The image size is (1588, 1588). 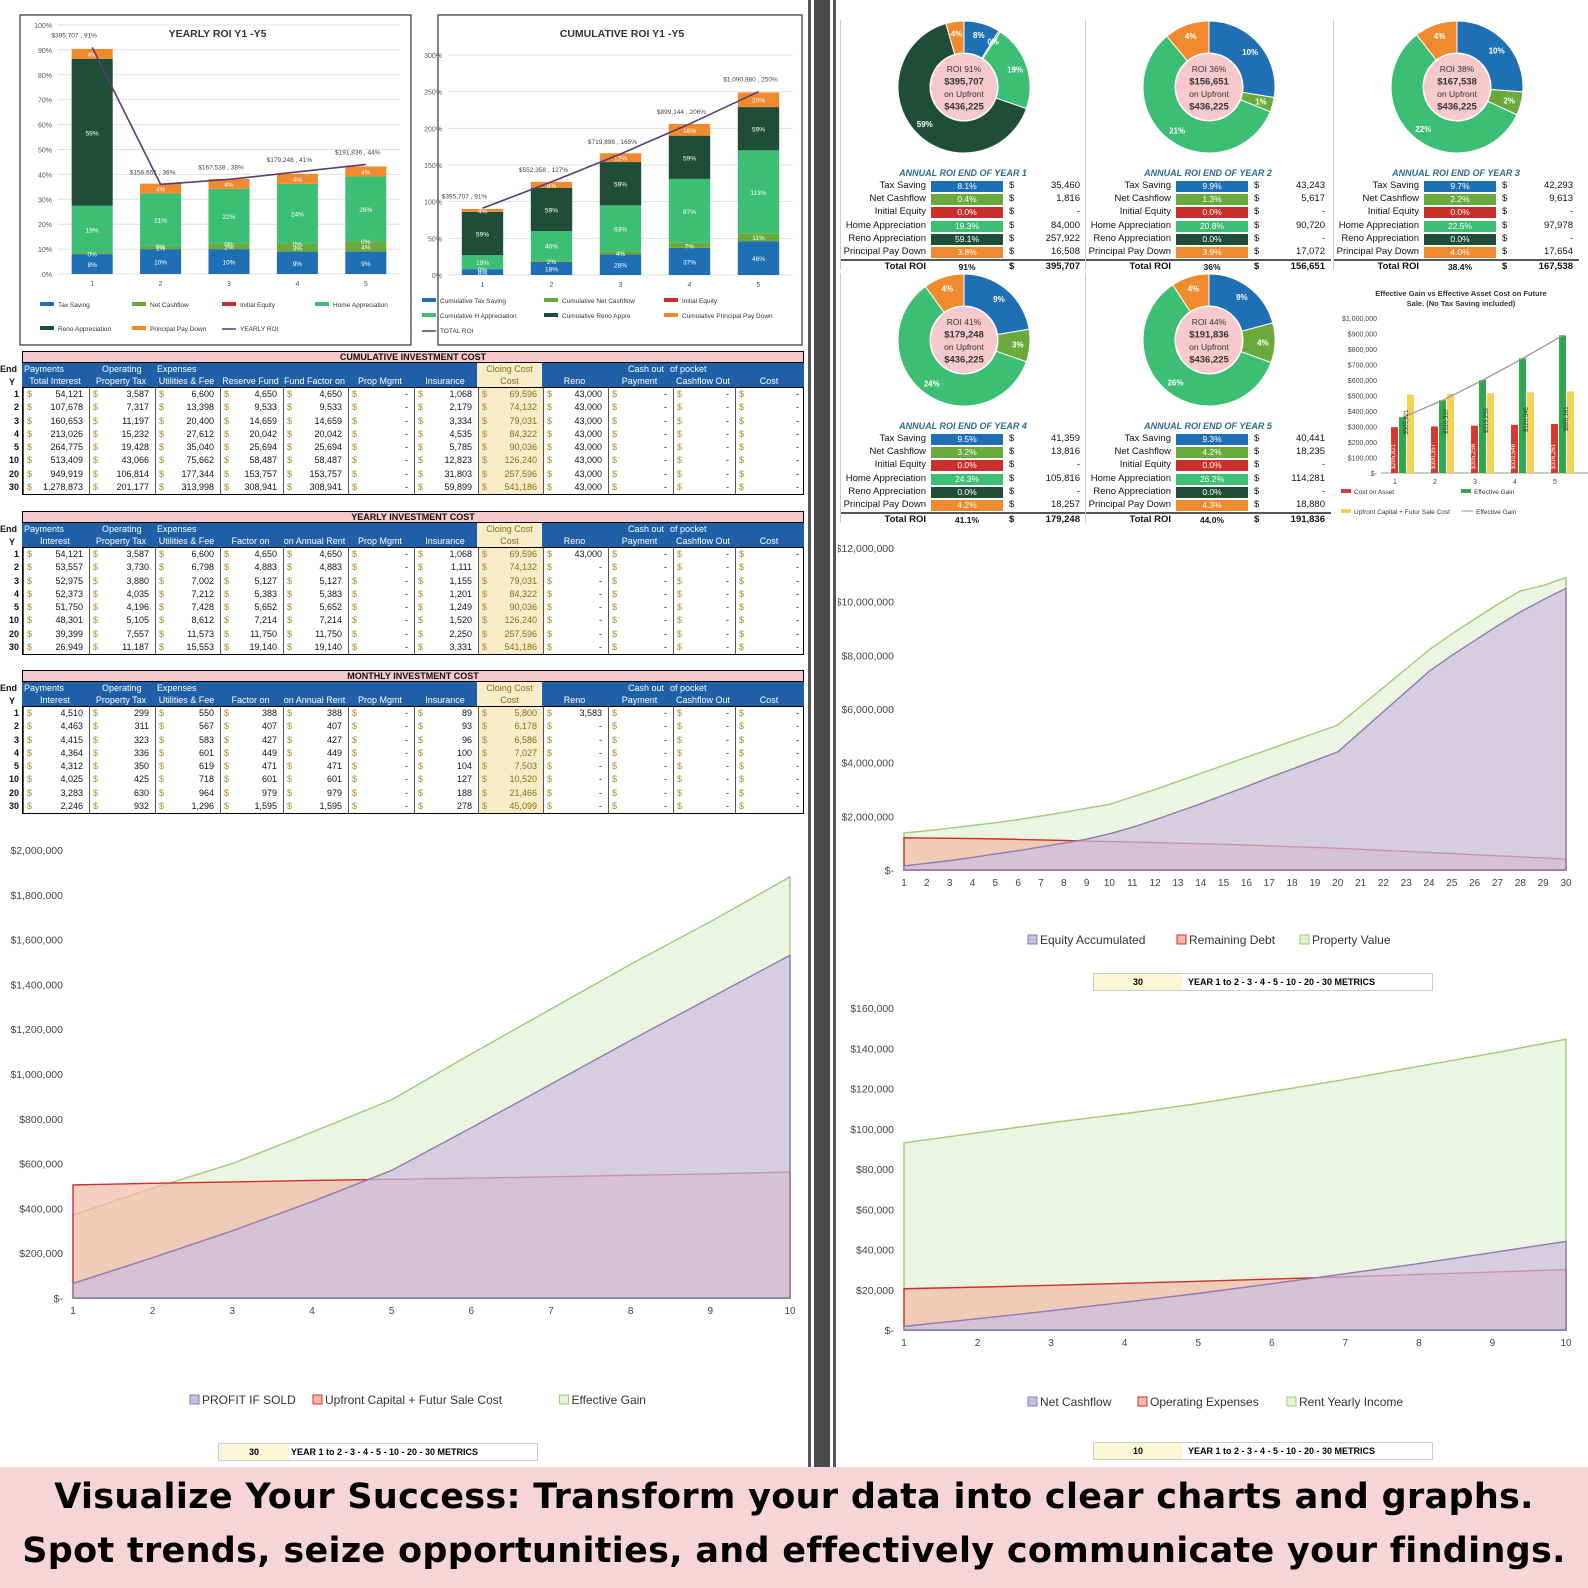 What do you see at coordinates (250, 700) in the screenshot?
I see `header-cell: Factor on` at bounding box center [250, 700].